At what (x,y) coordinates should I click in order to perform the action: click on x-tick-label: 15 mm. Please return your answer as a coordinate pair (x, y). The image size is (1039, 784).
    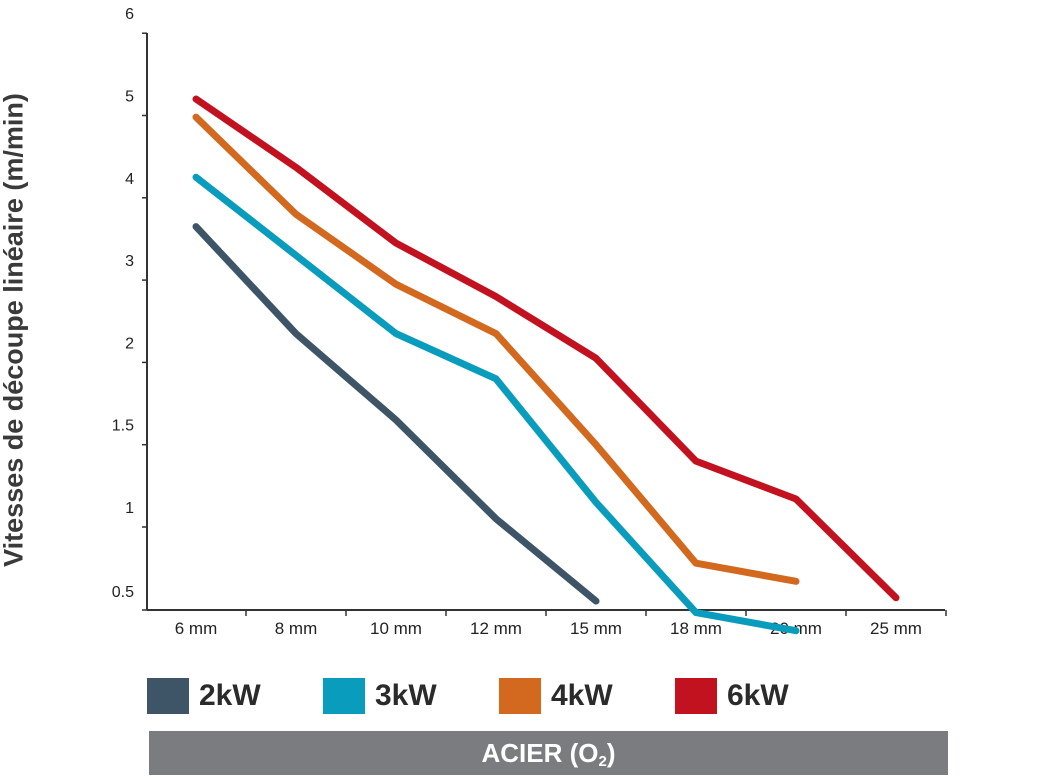
    Looking at the image, I should click on (596, 628).